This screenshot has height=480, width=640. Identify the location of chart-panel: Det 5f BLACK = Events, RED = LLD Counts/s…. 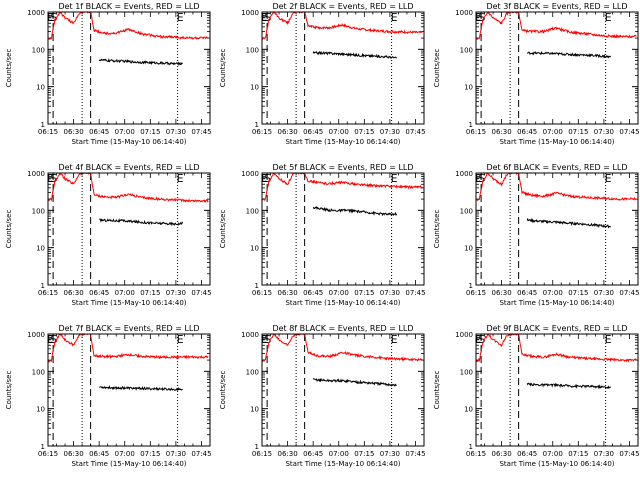
(322, 235).